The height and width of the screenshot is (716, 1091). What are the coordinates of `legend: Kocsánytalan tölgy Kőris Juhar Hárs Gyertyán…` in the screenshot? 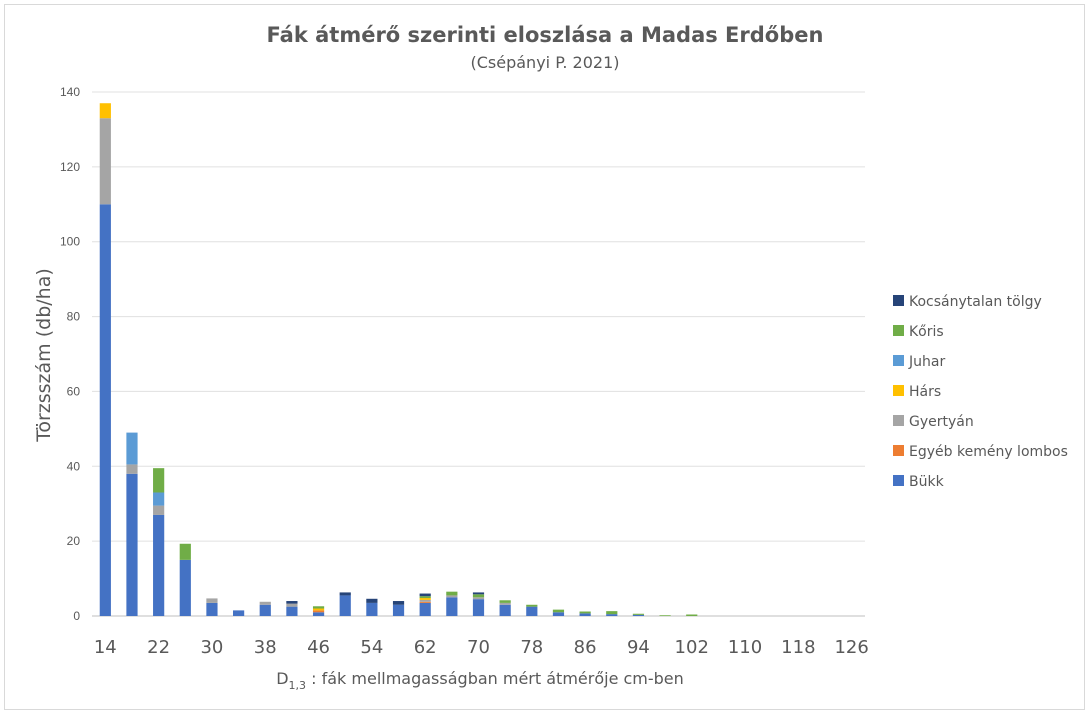 It's located at (980, 392).